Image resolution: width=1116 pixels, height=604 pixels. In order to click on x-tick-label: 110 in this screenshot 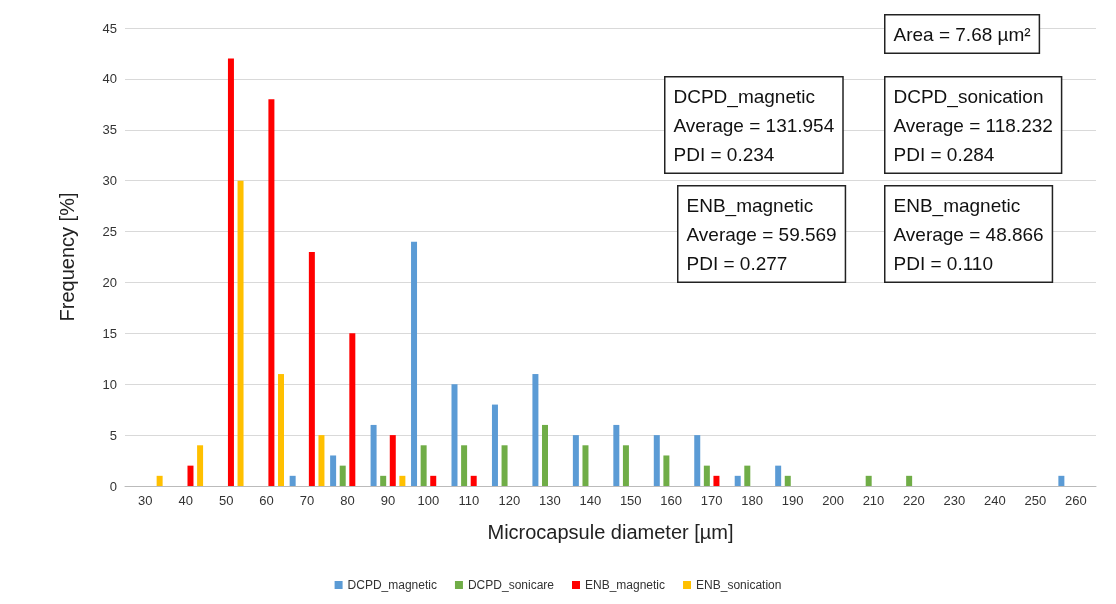, I will do `click(469, 500)`.